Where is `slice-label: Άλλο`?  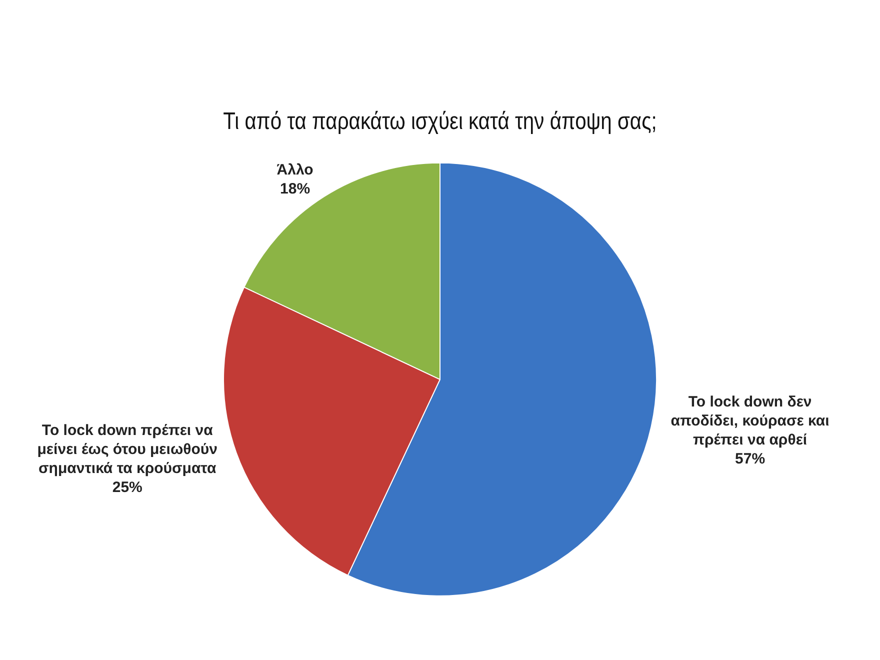
slice-label: Άλλο is located at coordinates (295, 169).